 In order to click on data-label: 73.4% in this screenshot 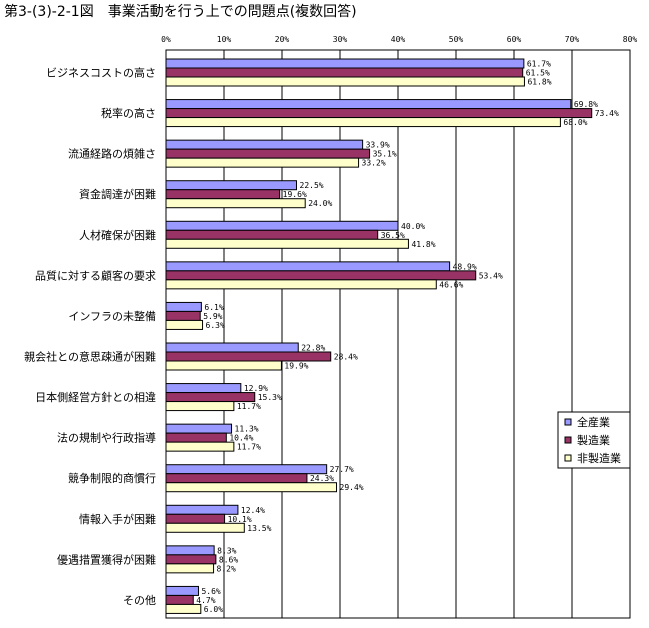, I will do `click(607, 113)`.